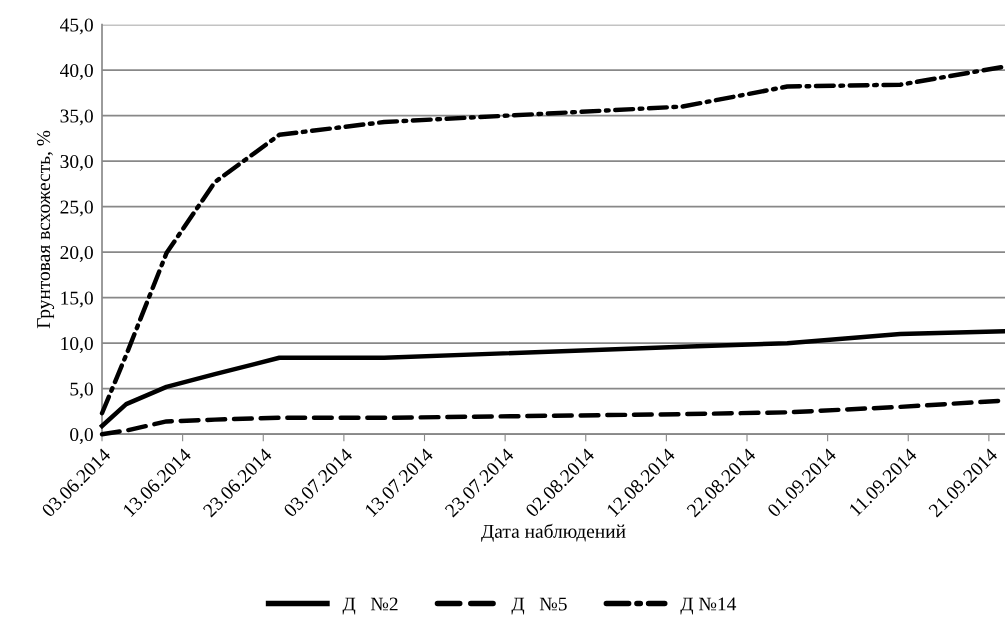 The width and height of the screenshot is (1005, 632). Describe the element at coordinates (76, 71) in the screenshot. I see `y-tick-label: 40,0` at that location.